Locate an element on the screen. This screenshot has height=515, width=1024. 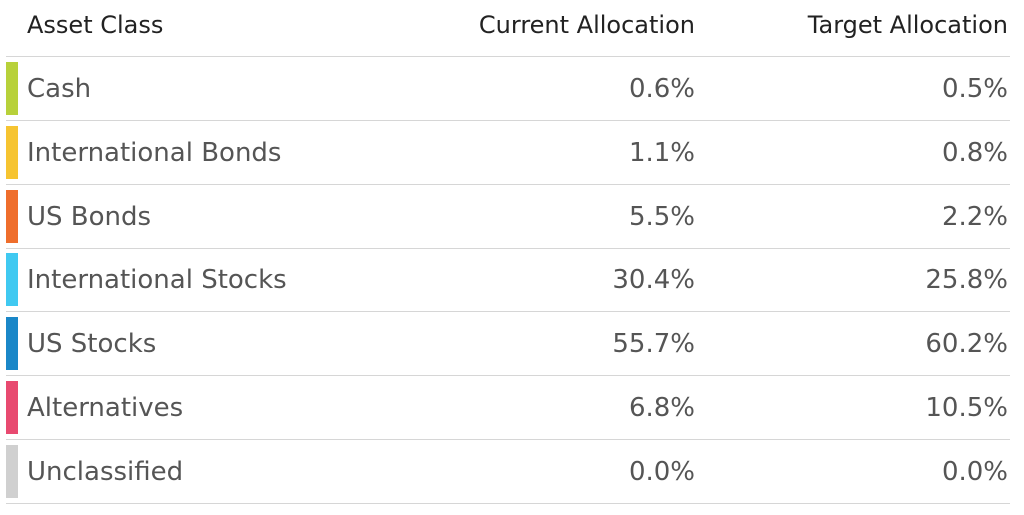
header-target: Target Allocation is located at coordinates (907, 25).